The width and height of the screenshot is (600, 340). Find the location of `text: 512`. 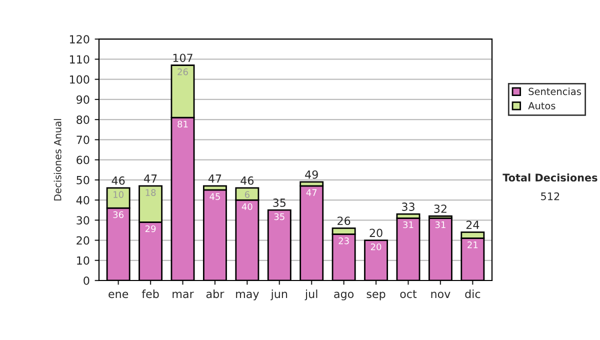

text: 512 is located at coordinates (550, 196).